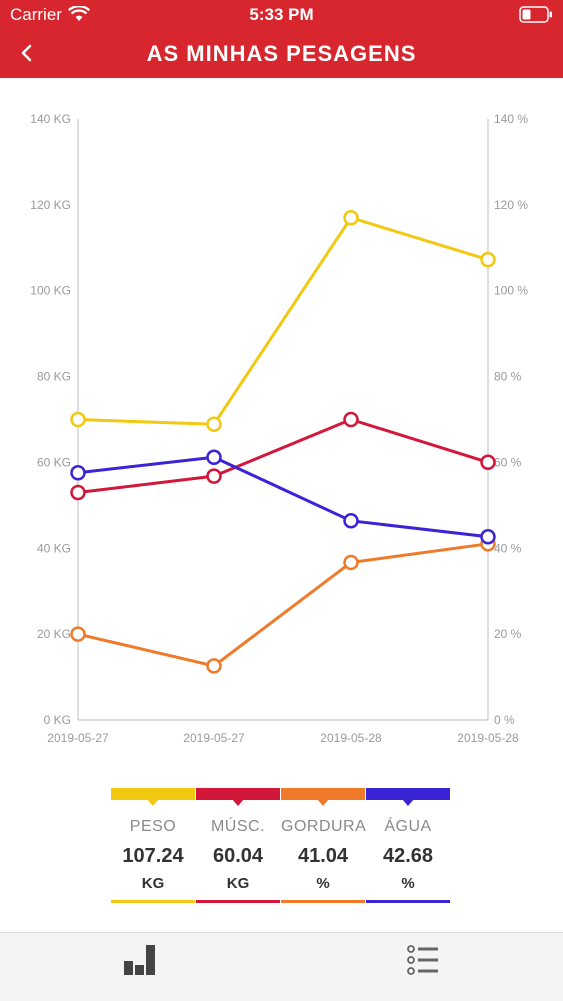 This screenshot has width=563, height=1001. What do you see at coordinates (424, 961) in the screenshot?
I see `list-icon` at bounding box center [424, 961].